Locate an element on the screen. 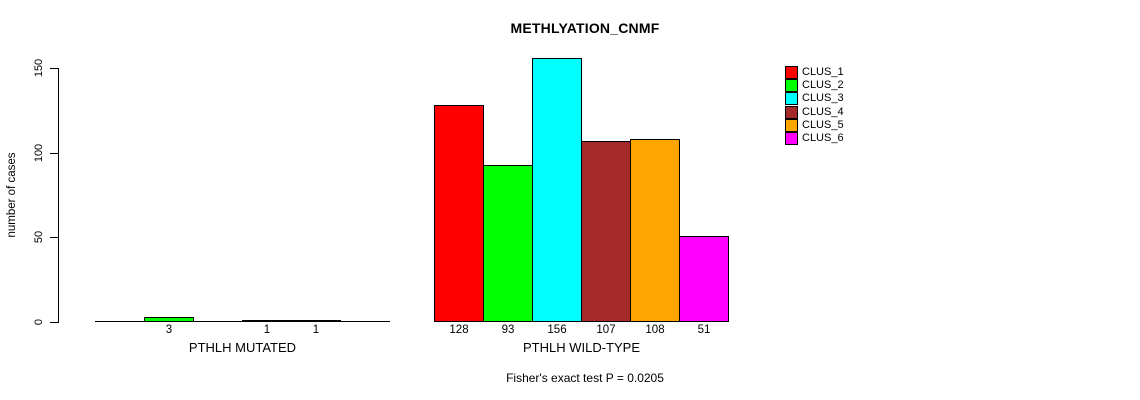 This screenshot has width=1140, height=400. y-axis-line is located at coordinates (58, 195).